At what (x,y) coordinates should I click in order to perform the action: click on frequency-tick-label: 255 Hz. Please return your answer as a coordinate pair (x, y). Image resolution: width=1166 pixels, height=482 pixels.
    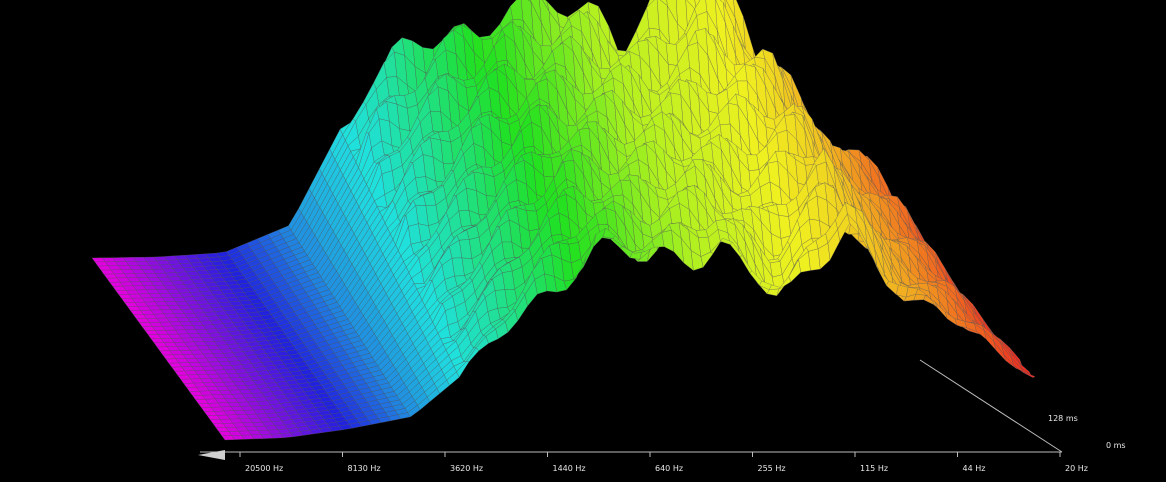
    Looking at the image, I should click on (772, 468).